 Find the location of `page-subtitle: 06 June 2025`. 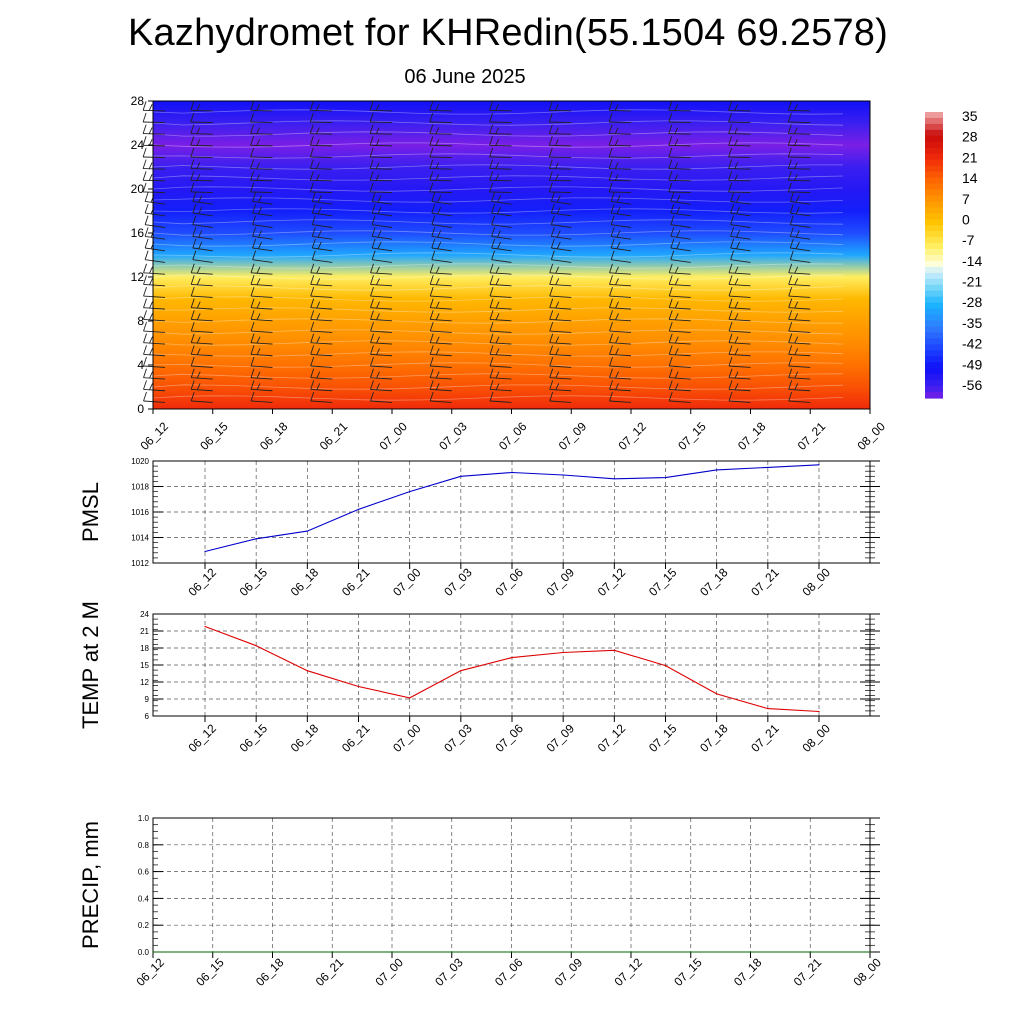

page-subtitle: 06 June 2025 is located at coordinates (465, 77).